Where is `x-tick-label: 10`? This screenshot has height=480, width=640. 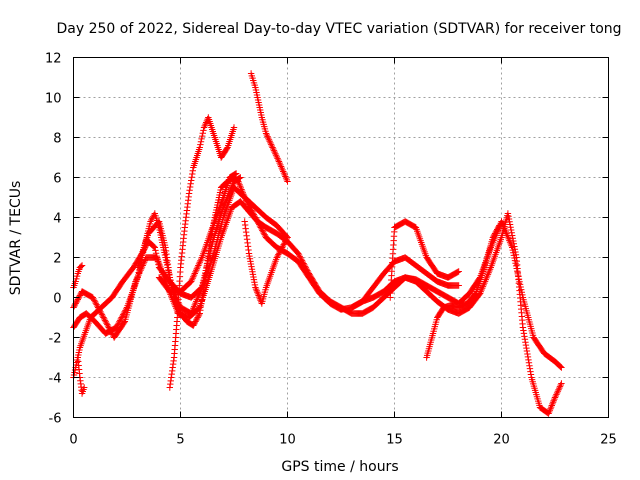 x-tick-label: 10 is located at coordinates (287, 440).